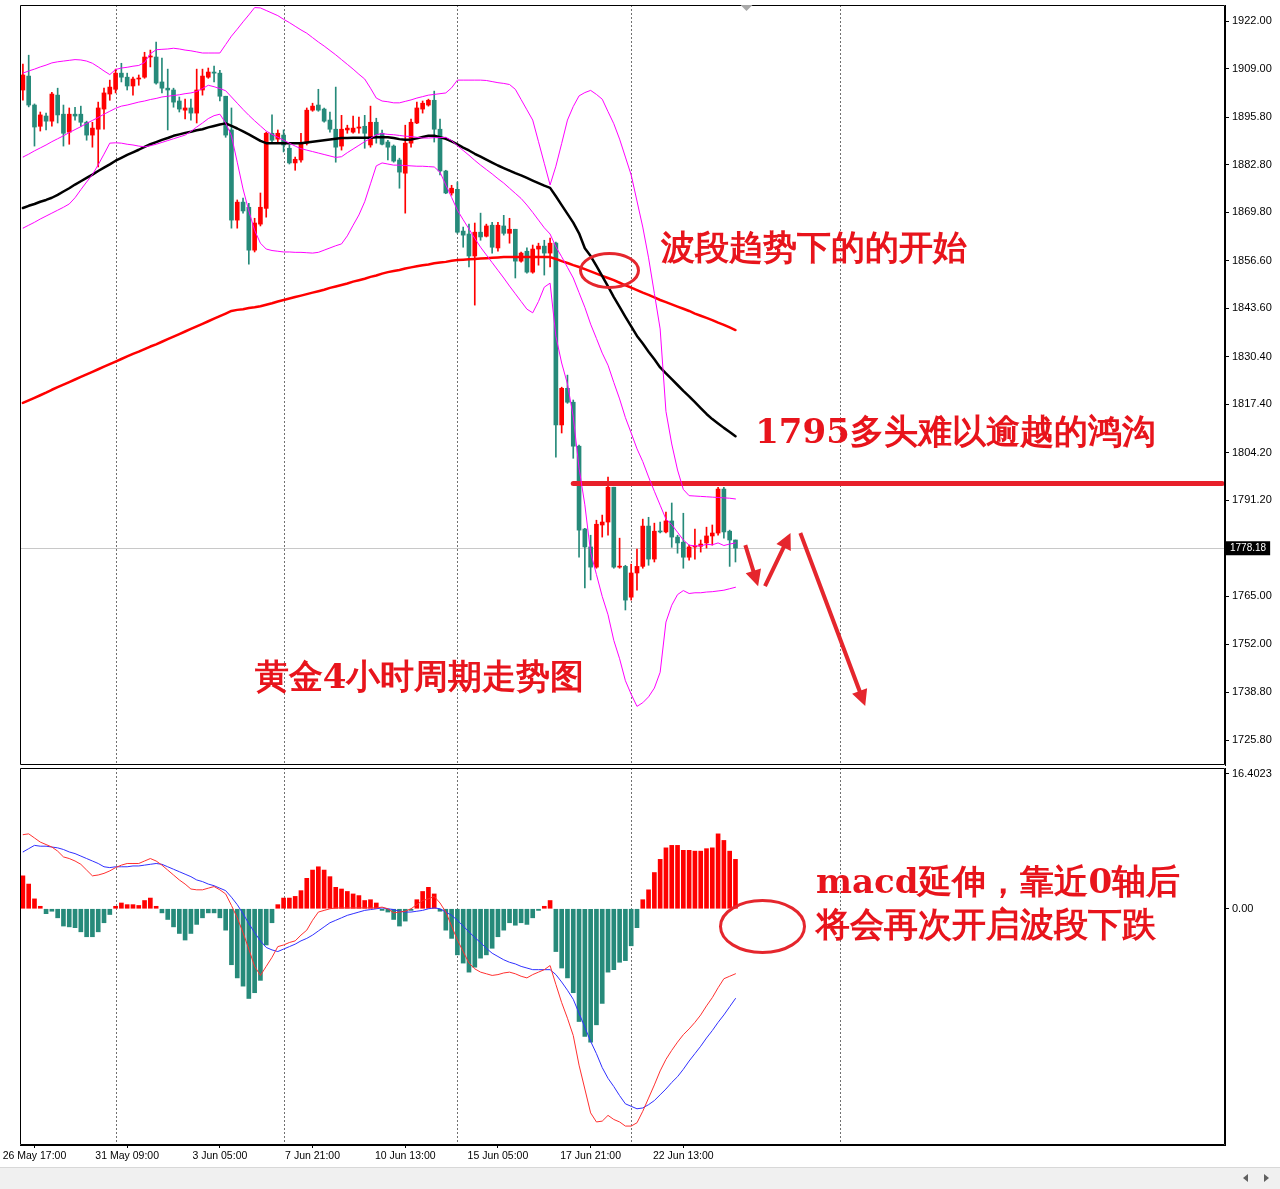  What do you see at coordinates (220, 1155) in the screenshot?
I see `x-tick-label: 3 Jun 05:00` at bounding box center [220, 1155].